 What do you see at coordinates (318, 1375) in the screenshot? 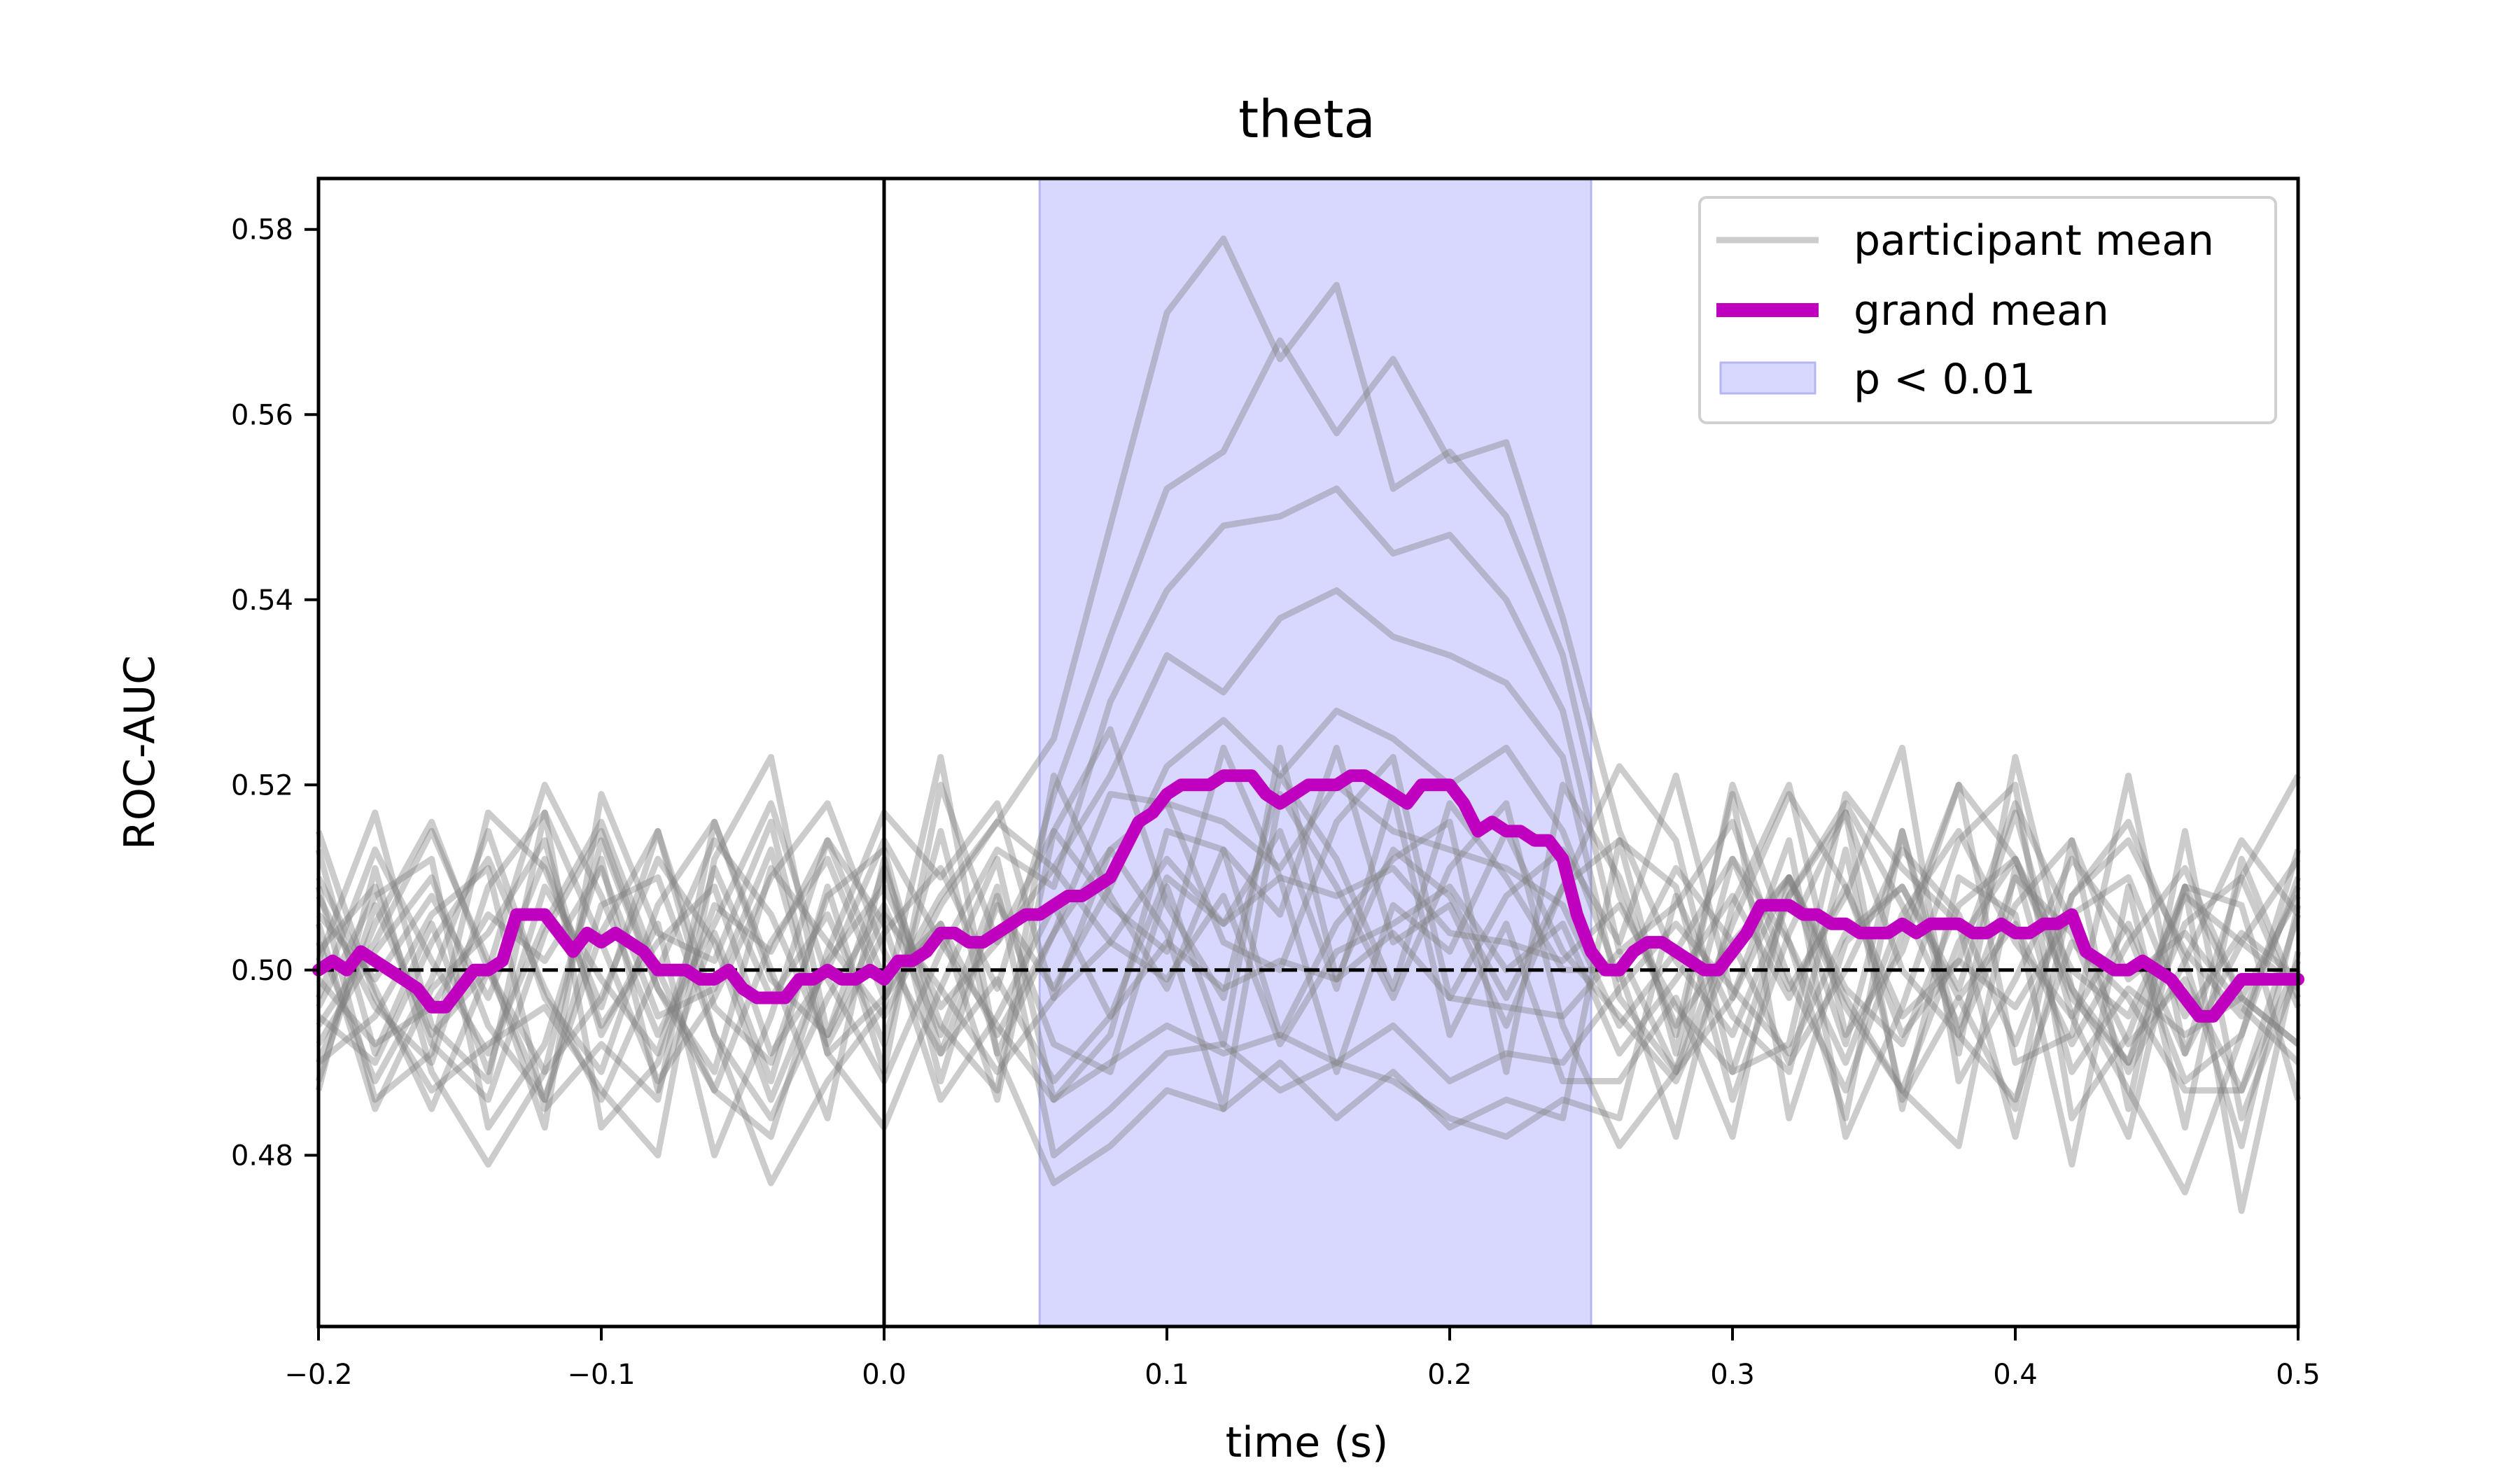
I see `x-tick-label: −0.2` at bounding box center [318, 1375].